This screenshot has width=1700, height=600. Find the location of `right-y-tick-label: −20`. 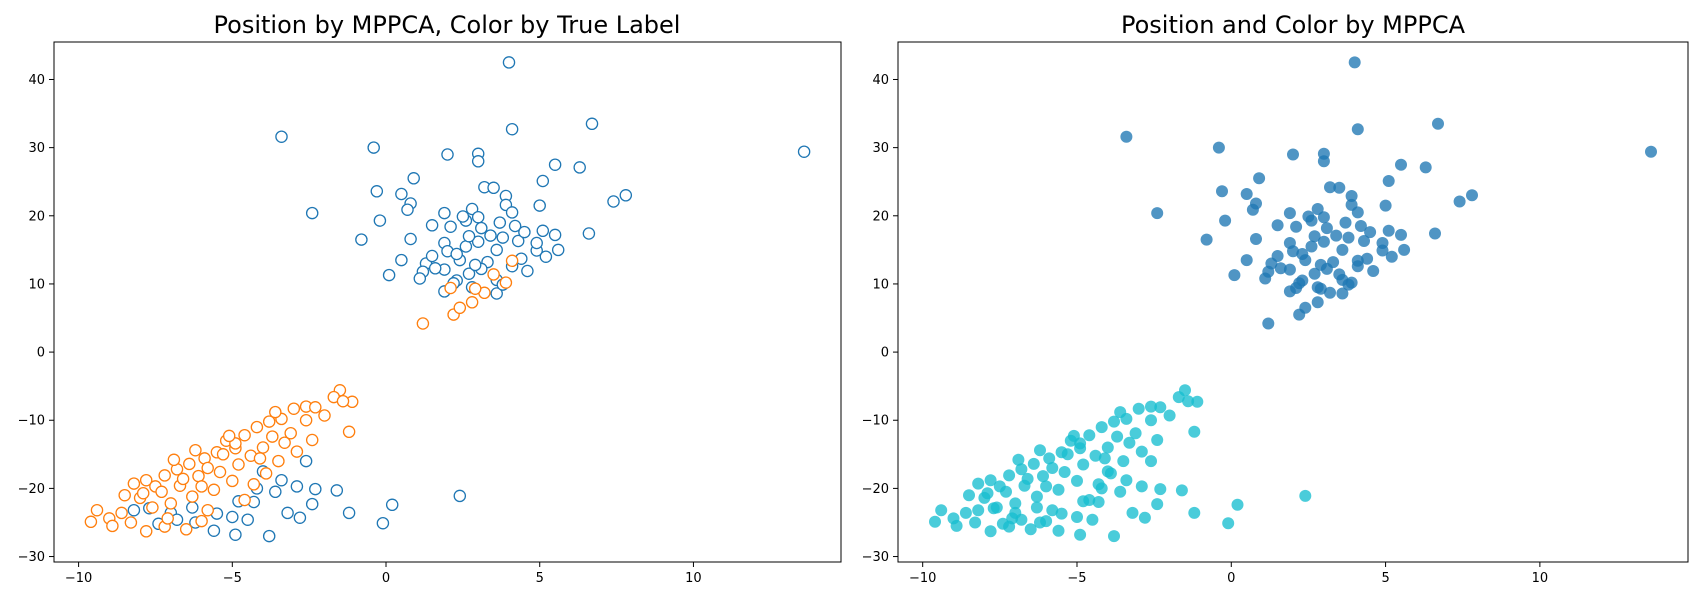

right-y-tick-label: −20 is located at coordinates (875, 489).